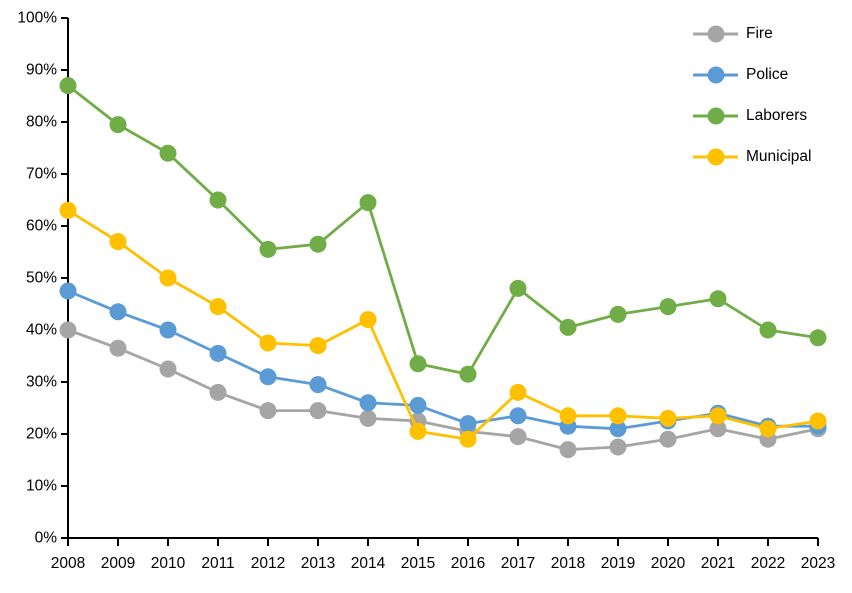  I want to click on y-axis-tick-label: 40%, so click(41, 330).